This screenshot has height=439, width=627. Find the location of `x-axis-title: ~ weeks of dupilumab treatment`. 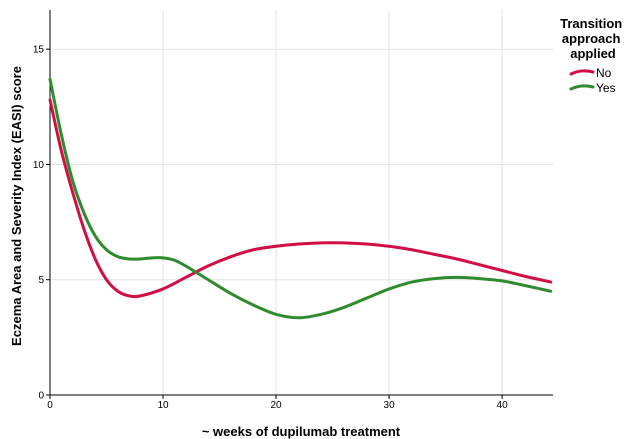

x-axis-title: ~ weeks of dupilumab treatment is located at coordinates (301, 431).